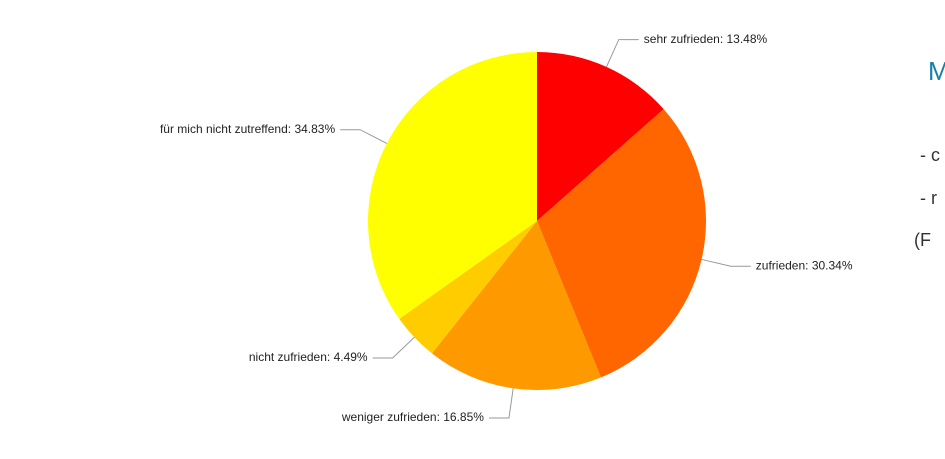 The image size is (945, 459). I want to click on side-line: - c, so click(930, 155).